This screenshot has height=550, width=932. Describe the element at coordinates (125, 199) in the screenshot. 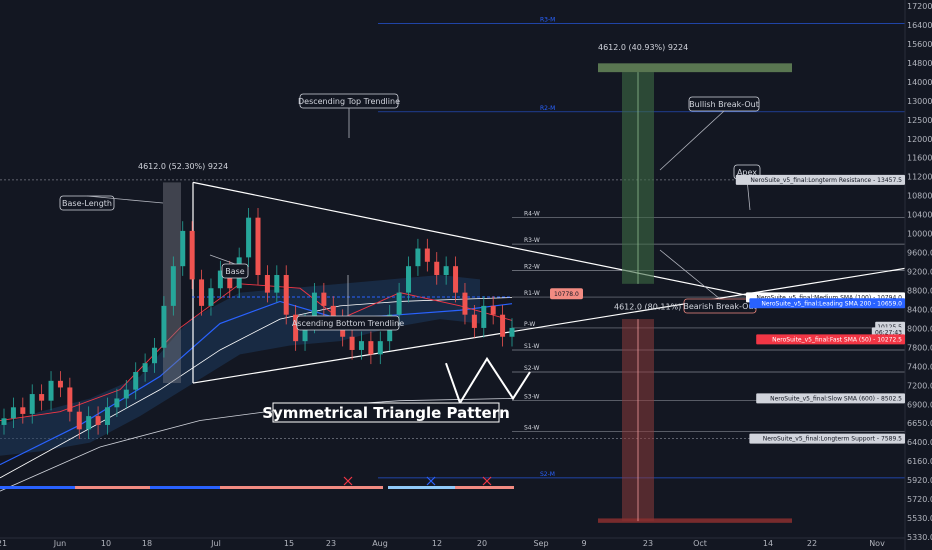

I see `base-length-callout-pointer` at that location.